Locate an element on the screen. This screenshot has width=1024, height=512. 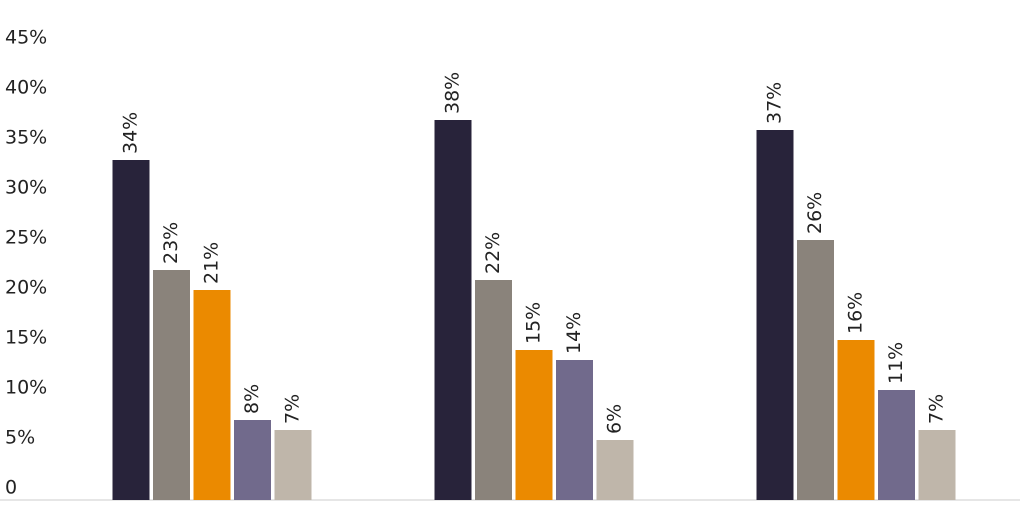
data-label: 23% is located at coordinates (171, 243).